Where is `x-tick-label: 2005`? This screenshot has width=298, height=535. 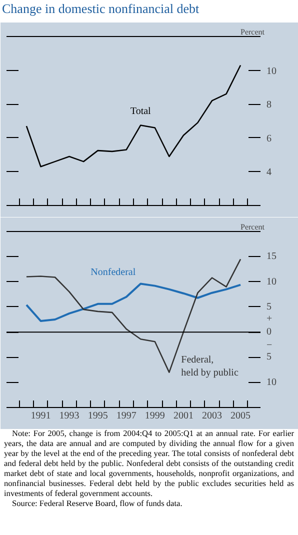 x-tick-label: 2005 is located at coordinates (240, 416).